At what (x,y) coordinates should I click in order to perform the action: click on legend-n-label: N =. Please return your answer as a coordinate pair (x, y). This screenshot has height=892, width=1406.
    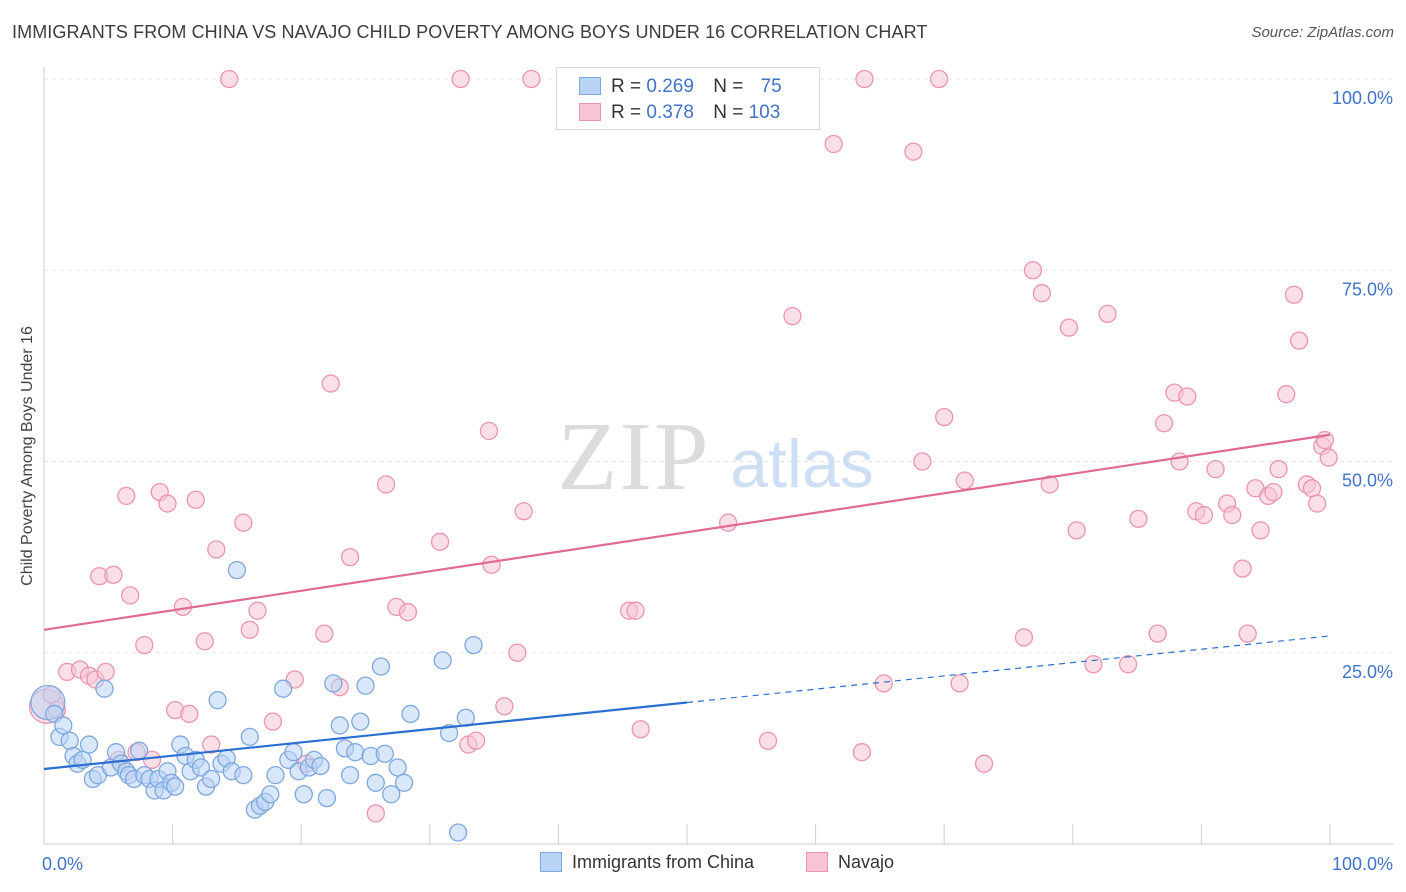
    Looking at the image, I should click on (728, 112).